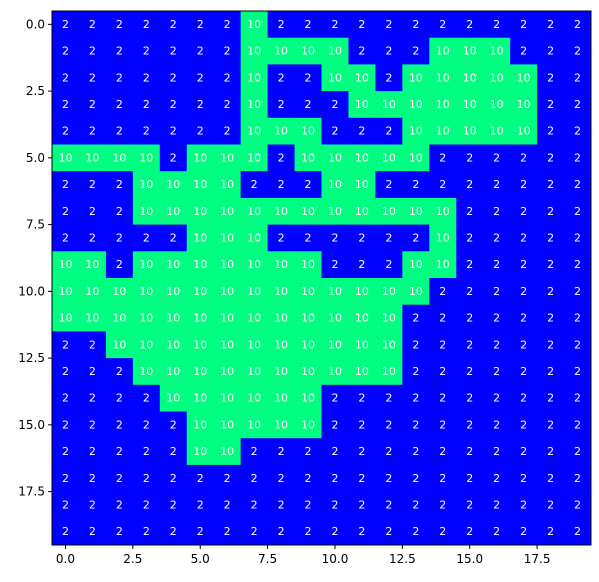  What do you see at coordinates (35, 225) in the screenshot?
I see `y-tick-label: 7.5` at bounding box center [35, 225].